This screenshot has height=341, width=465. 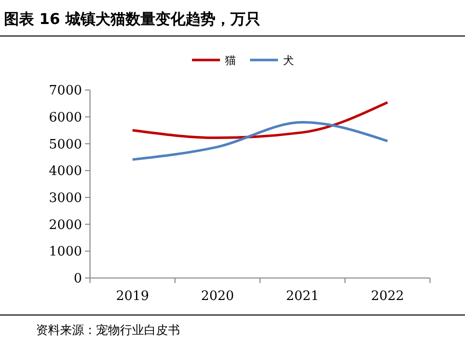 I want to click on chart-title: 图表 16 城镇犬猫数量变化趋势，万只, so click(x=132, y=19).